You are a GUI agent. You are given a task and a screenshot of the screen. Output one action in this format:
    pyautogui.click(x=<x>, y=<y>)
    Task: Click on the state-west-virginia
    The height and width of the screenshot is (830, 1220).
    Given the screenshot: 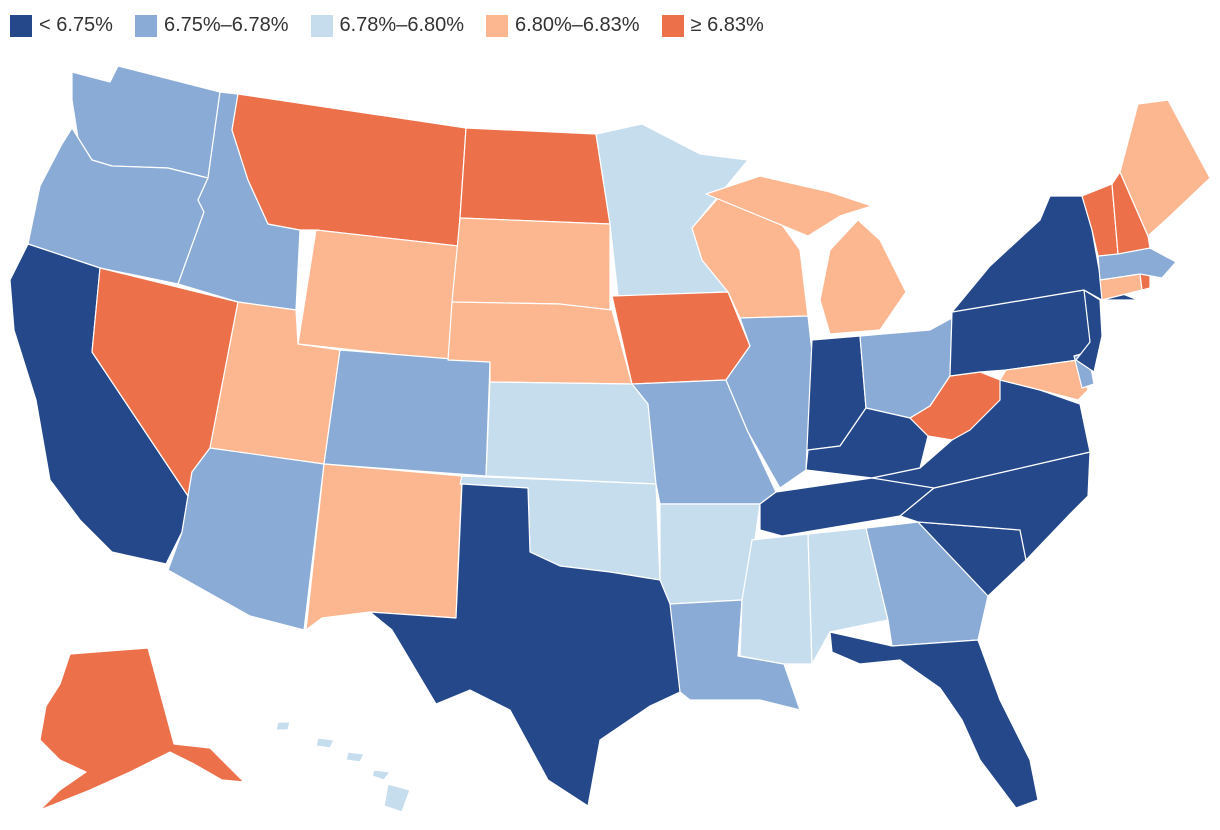 What is the action you would take?
    pyautogui.click(x=955, y=406)
    